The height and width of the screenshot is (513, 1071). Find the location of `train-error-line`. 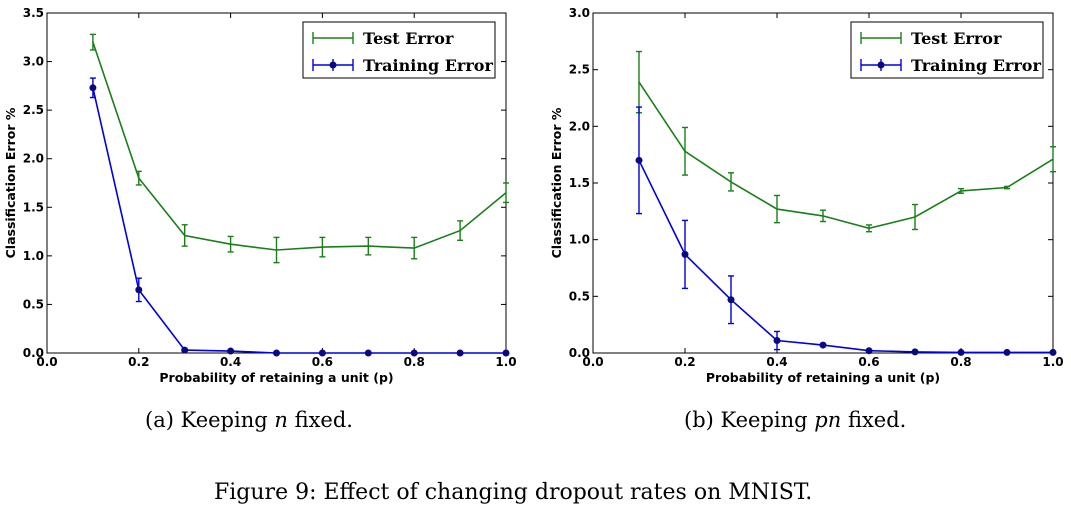

train-error-line is located at coordinates (845, 256).